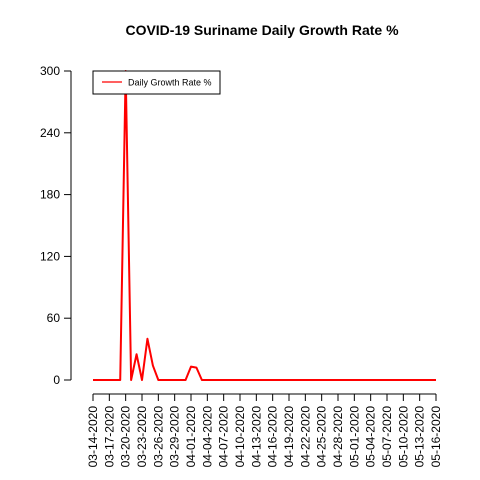 The image size is (480, 480). What do you see at coordinates (126, 437) in the screenshot?
I see `x-tick-label: 03-20-2020` at bounding box center [126, 437].